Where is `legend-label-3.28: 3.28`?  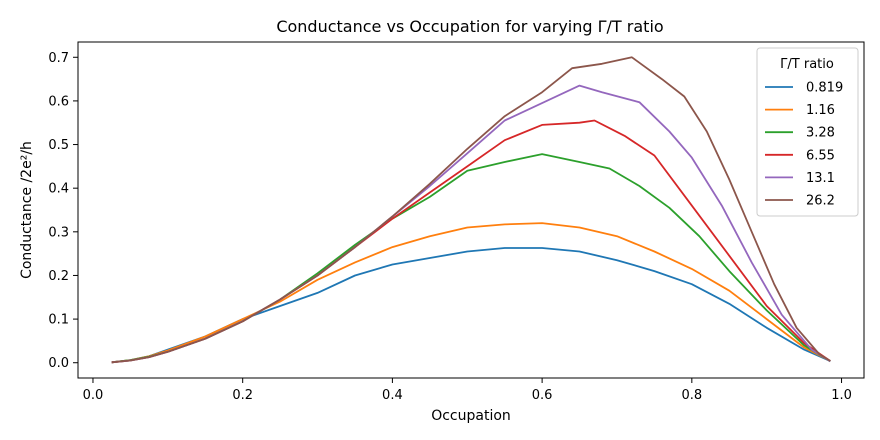 legend-label-3.28: 3.28 is located at coordinates (820, 133).